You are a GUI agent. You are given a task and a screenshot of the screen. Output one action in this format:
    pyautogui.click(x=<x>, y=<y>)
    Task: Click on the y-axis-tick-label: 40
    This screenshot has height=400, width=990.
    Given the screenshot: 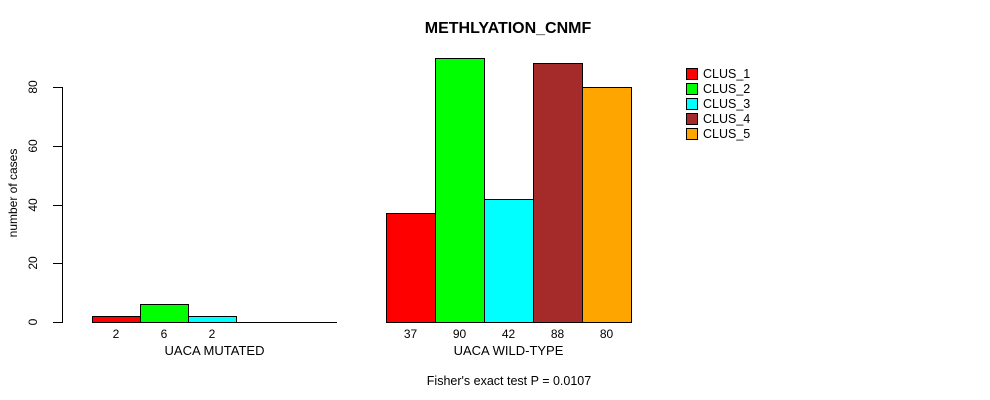 What is the action you would take?
    pyautogui.click(x=33, y=204)
    